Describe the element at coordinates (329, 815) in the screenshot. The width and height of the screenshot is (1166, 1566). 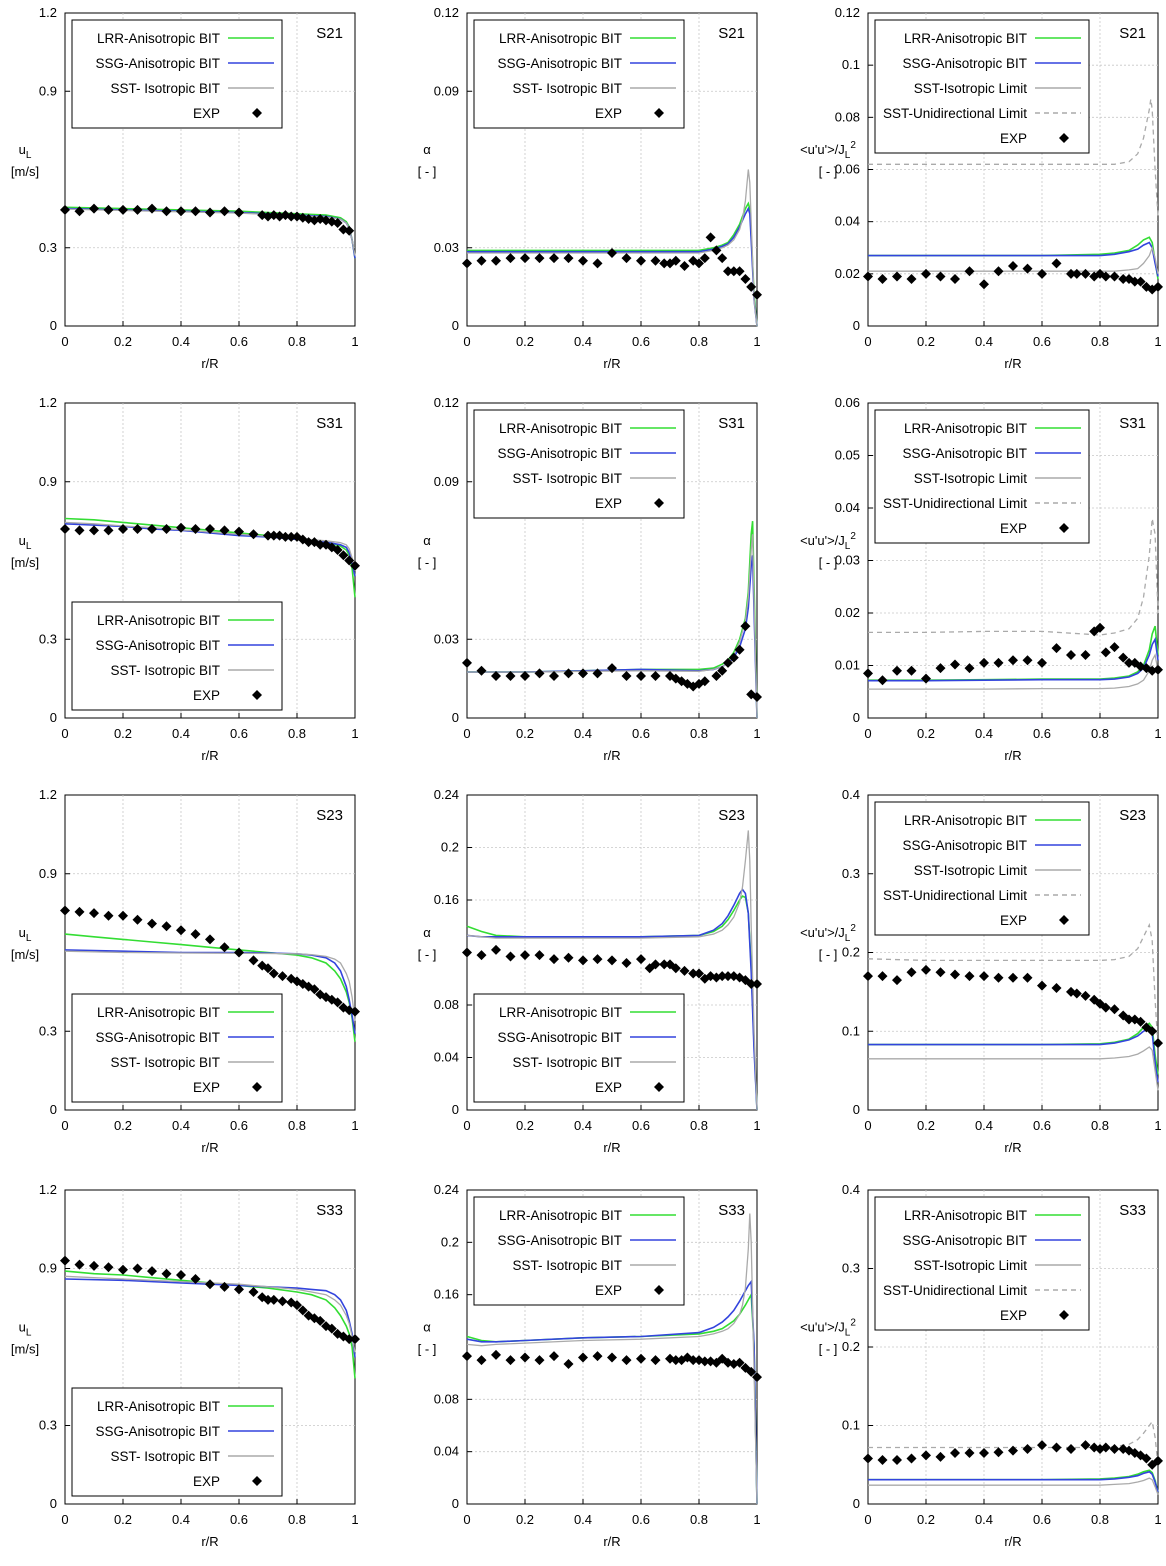
I see `panel-tag: S23` at that location.